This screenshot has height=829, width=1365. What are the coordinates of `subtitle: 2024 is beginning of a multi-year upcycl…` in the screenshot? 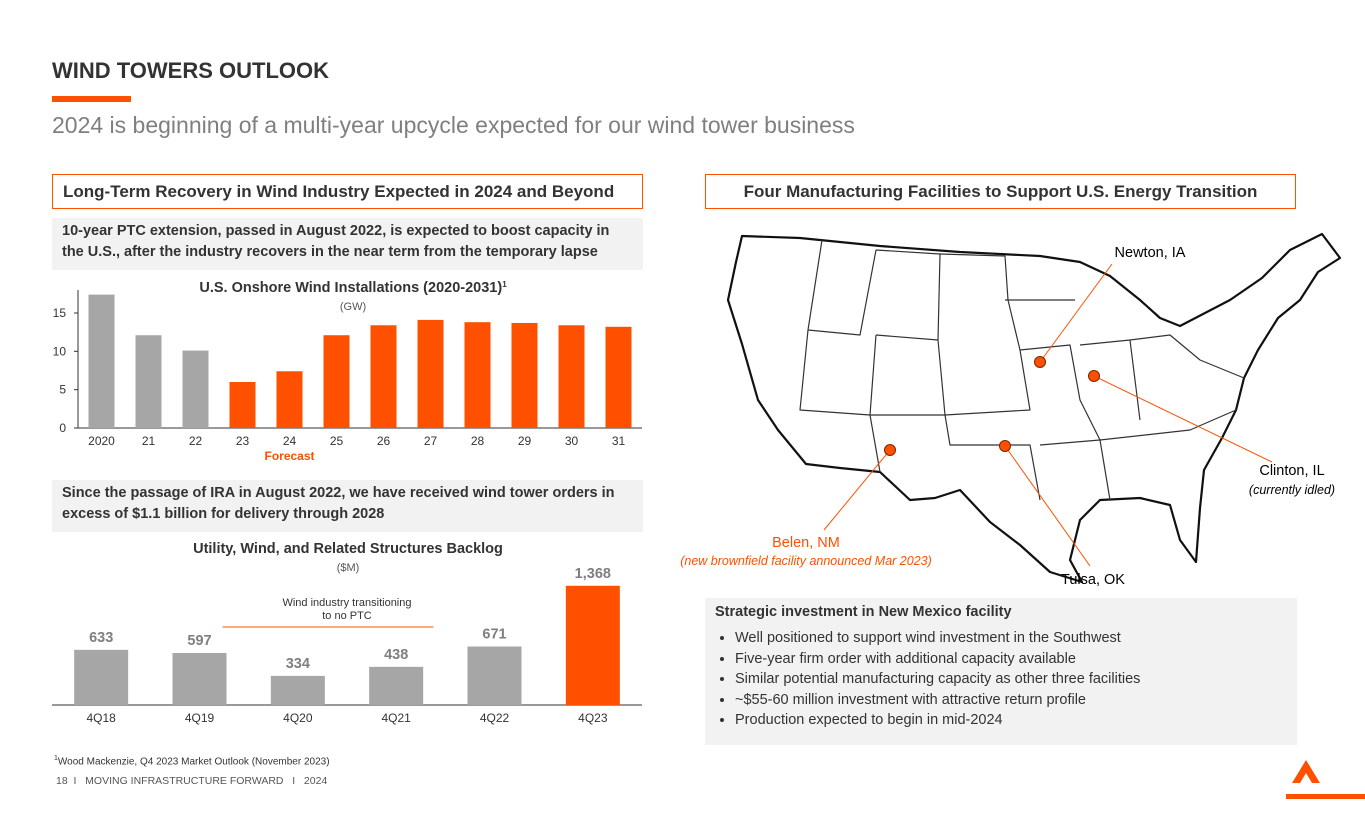 It's located at (453, 125).